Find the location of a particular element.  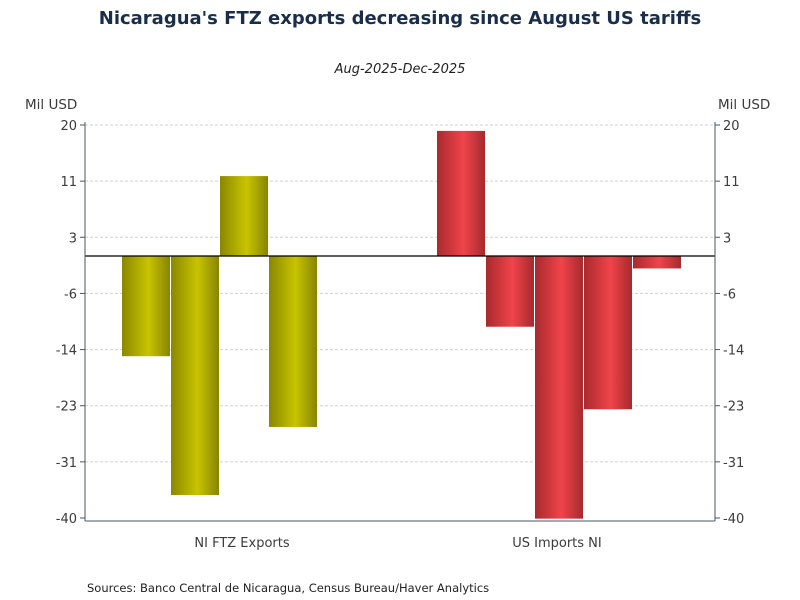

right-tick-label: -31 is located at coordinates (733, 463).